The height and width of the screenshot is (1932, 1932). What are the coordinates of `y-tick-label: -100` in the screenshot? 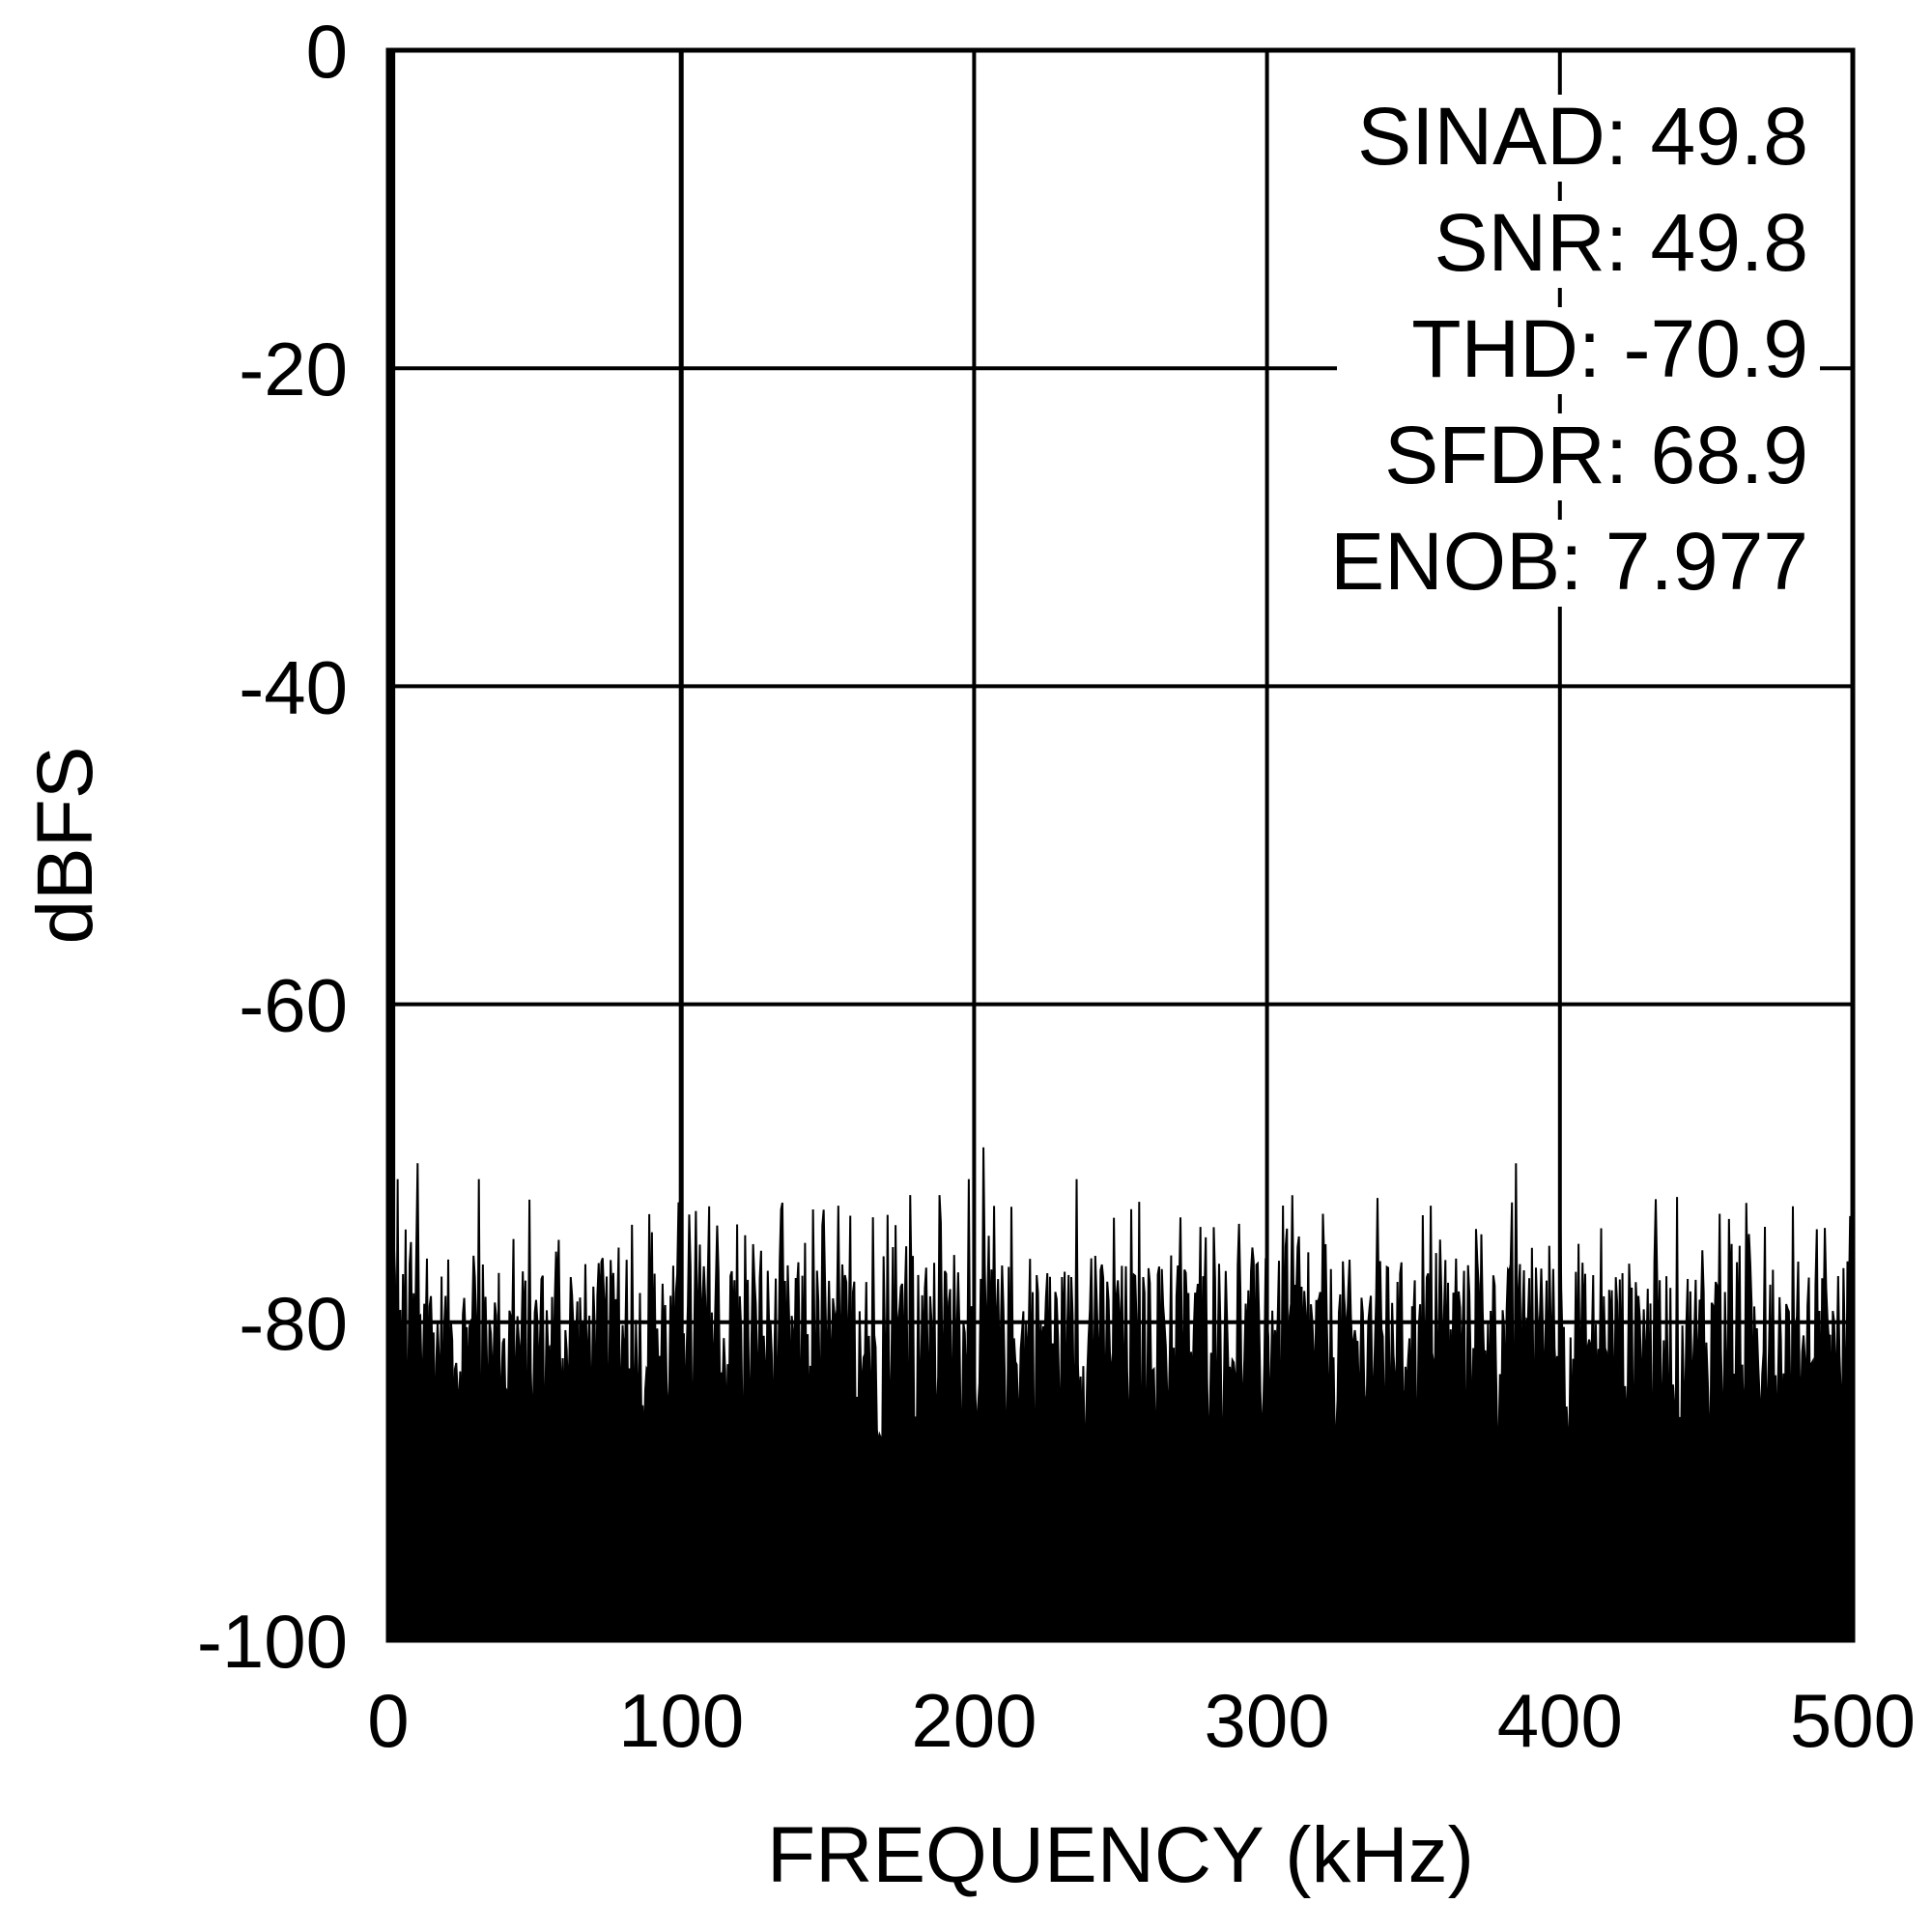 It's located at (272, 1641).